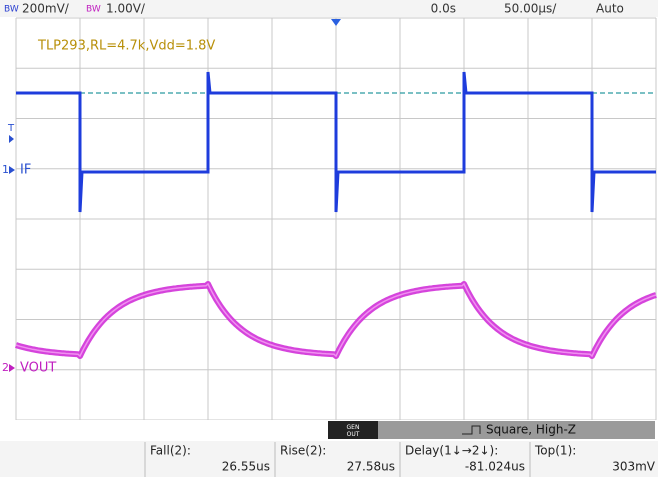 This screenshot has width=658, height=477. Describe the element at coordinates (11, 10) in the screenshot. I see `ch1-bw: BW` at that location.